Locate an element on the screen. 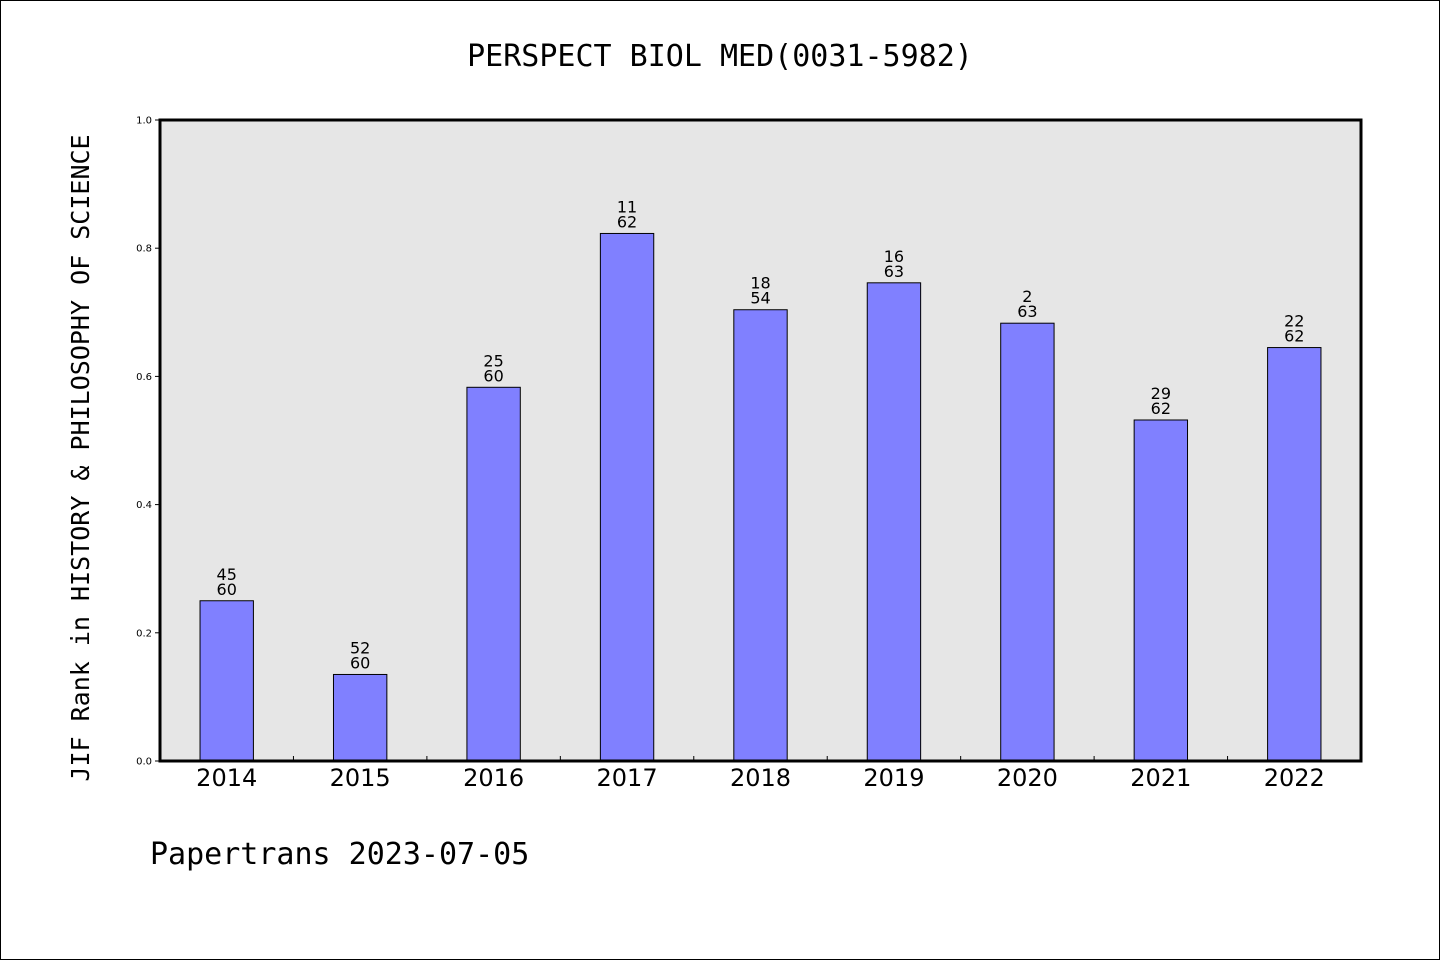  chart-title: PERSPECT BIOL MED(0031-5982) is located at coordinates (720, 56).